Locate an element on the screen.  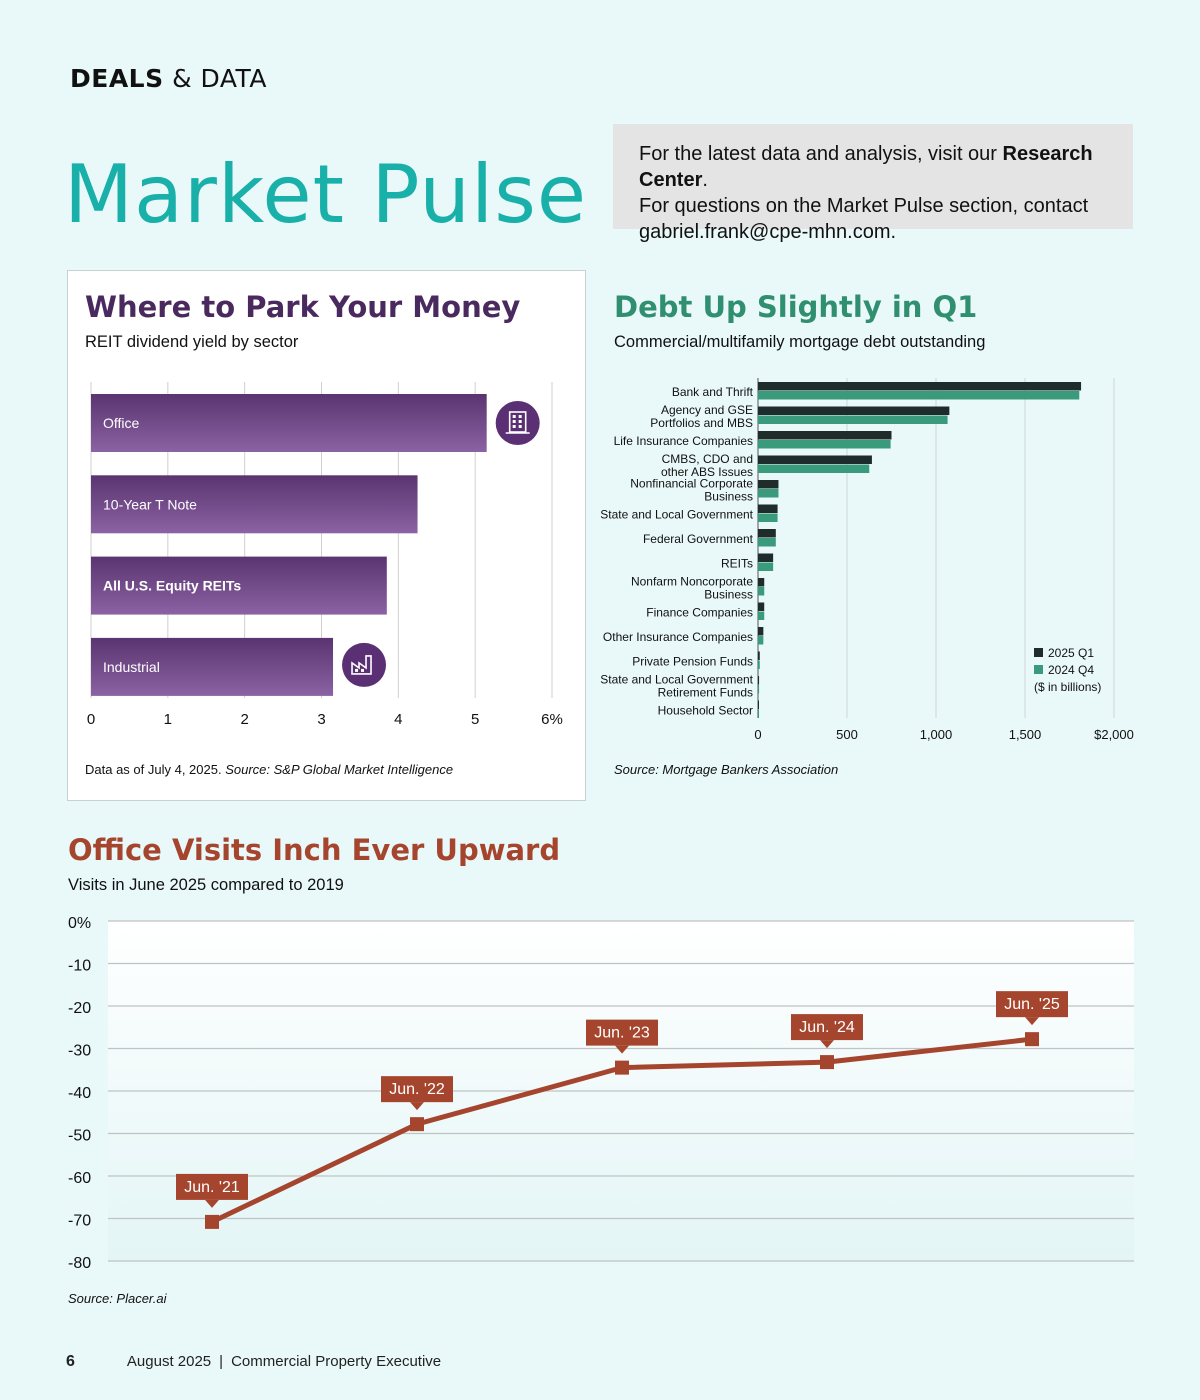
chart2-title: Debt Up Slightly in Q1 is located at coordinates (796, 307).